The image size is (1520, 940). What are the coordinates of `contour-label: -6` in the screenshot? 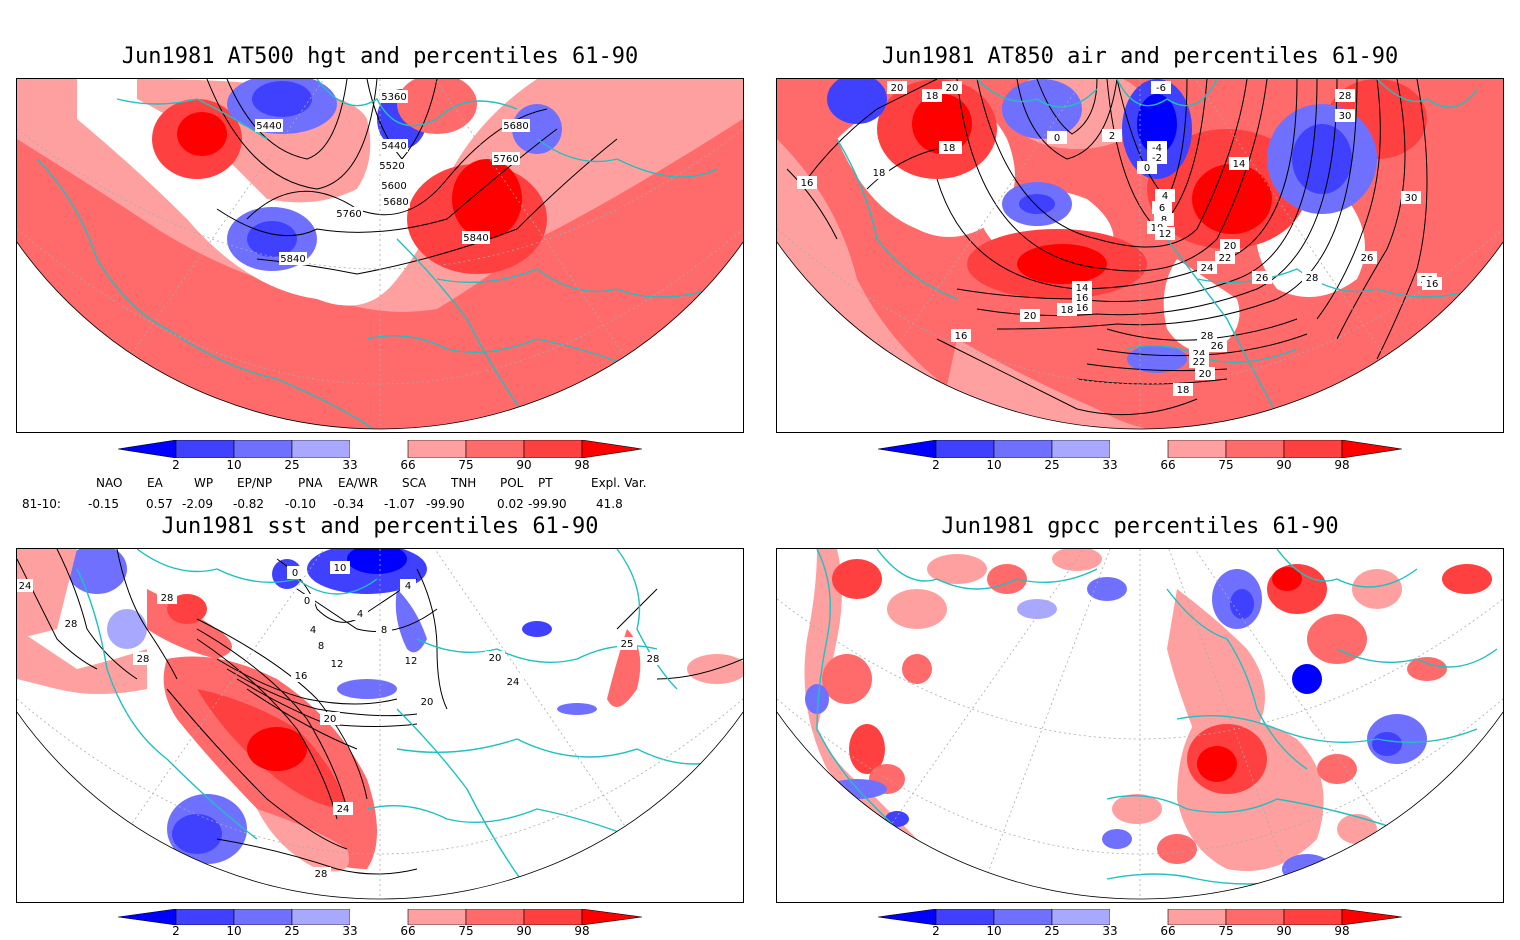 It's located at (1161, 87).